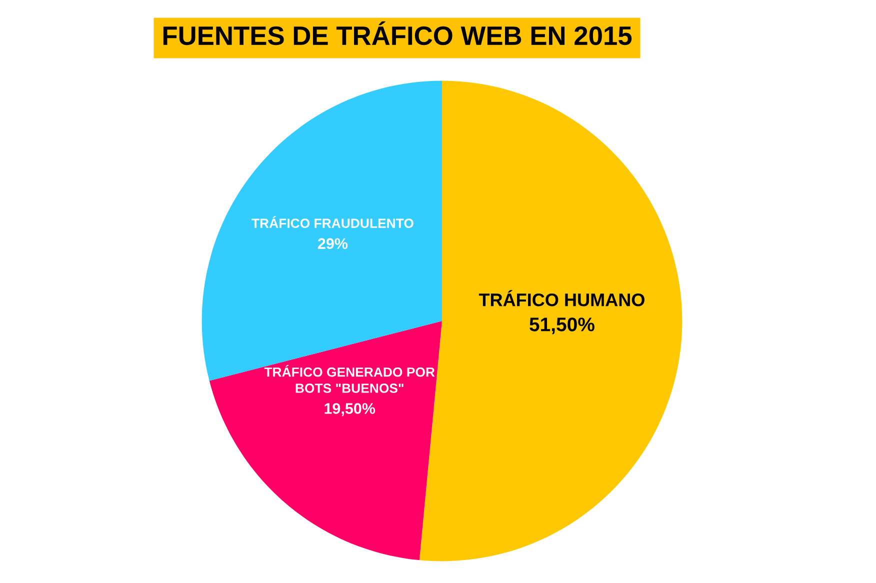 The height and width of the screenshot is (583, 876). I want to click on slice-label: TRÁFICO HUMANO, so click(561, 298).